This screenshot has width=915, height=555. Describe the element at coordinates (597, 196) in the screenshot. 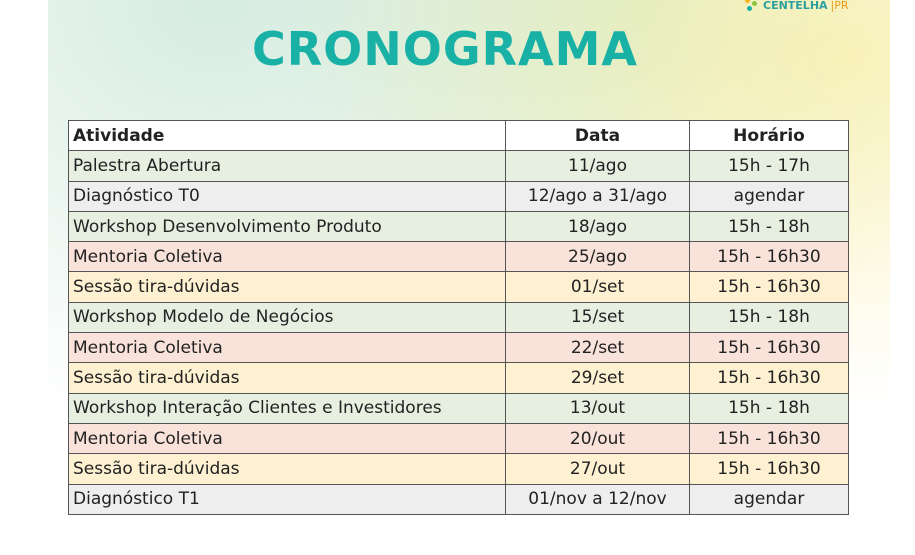

I see `date-cell: 12/ago a 31/ago` at that location.